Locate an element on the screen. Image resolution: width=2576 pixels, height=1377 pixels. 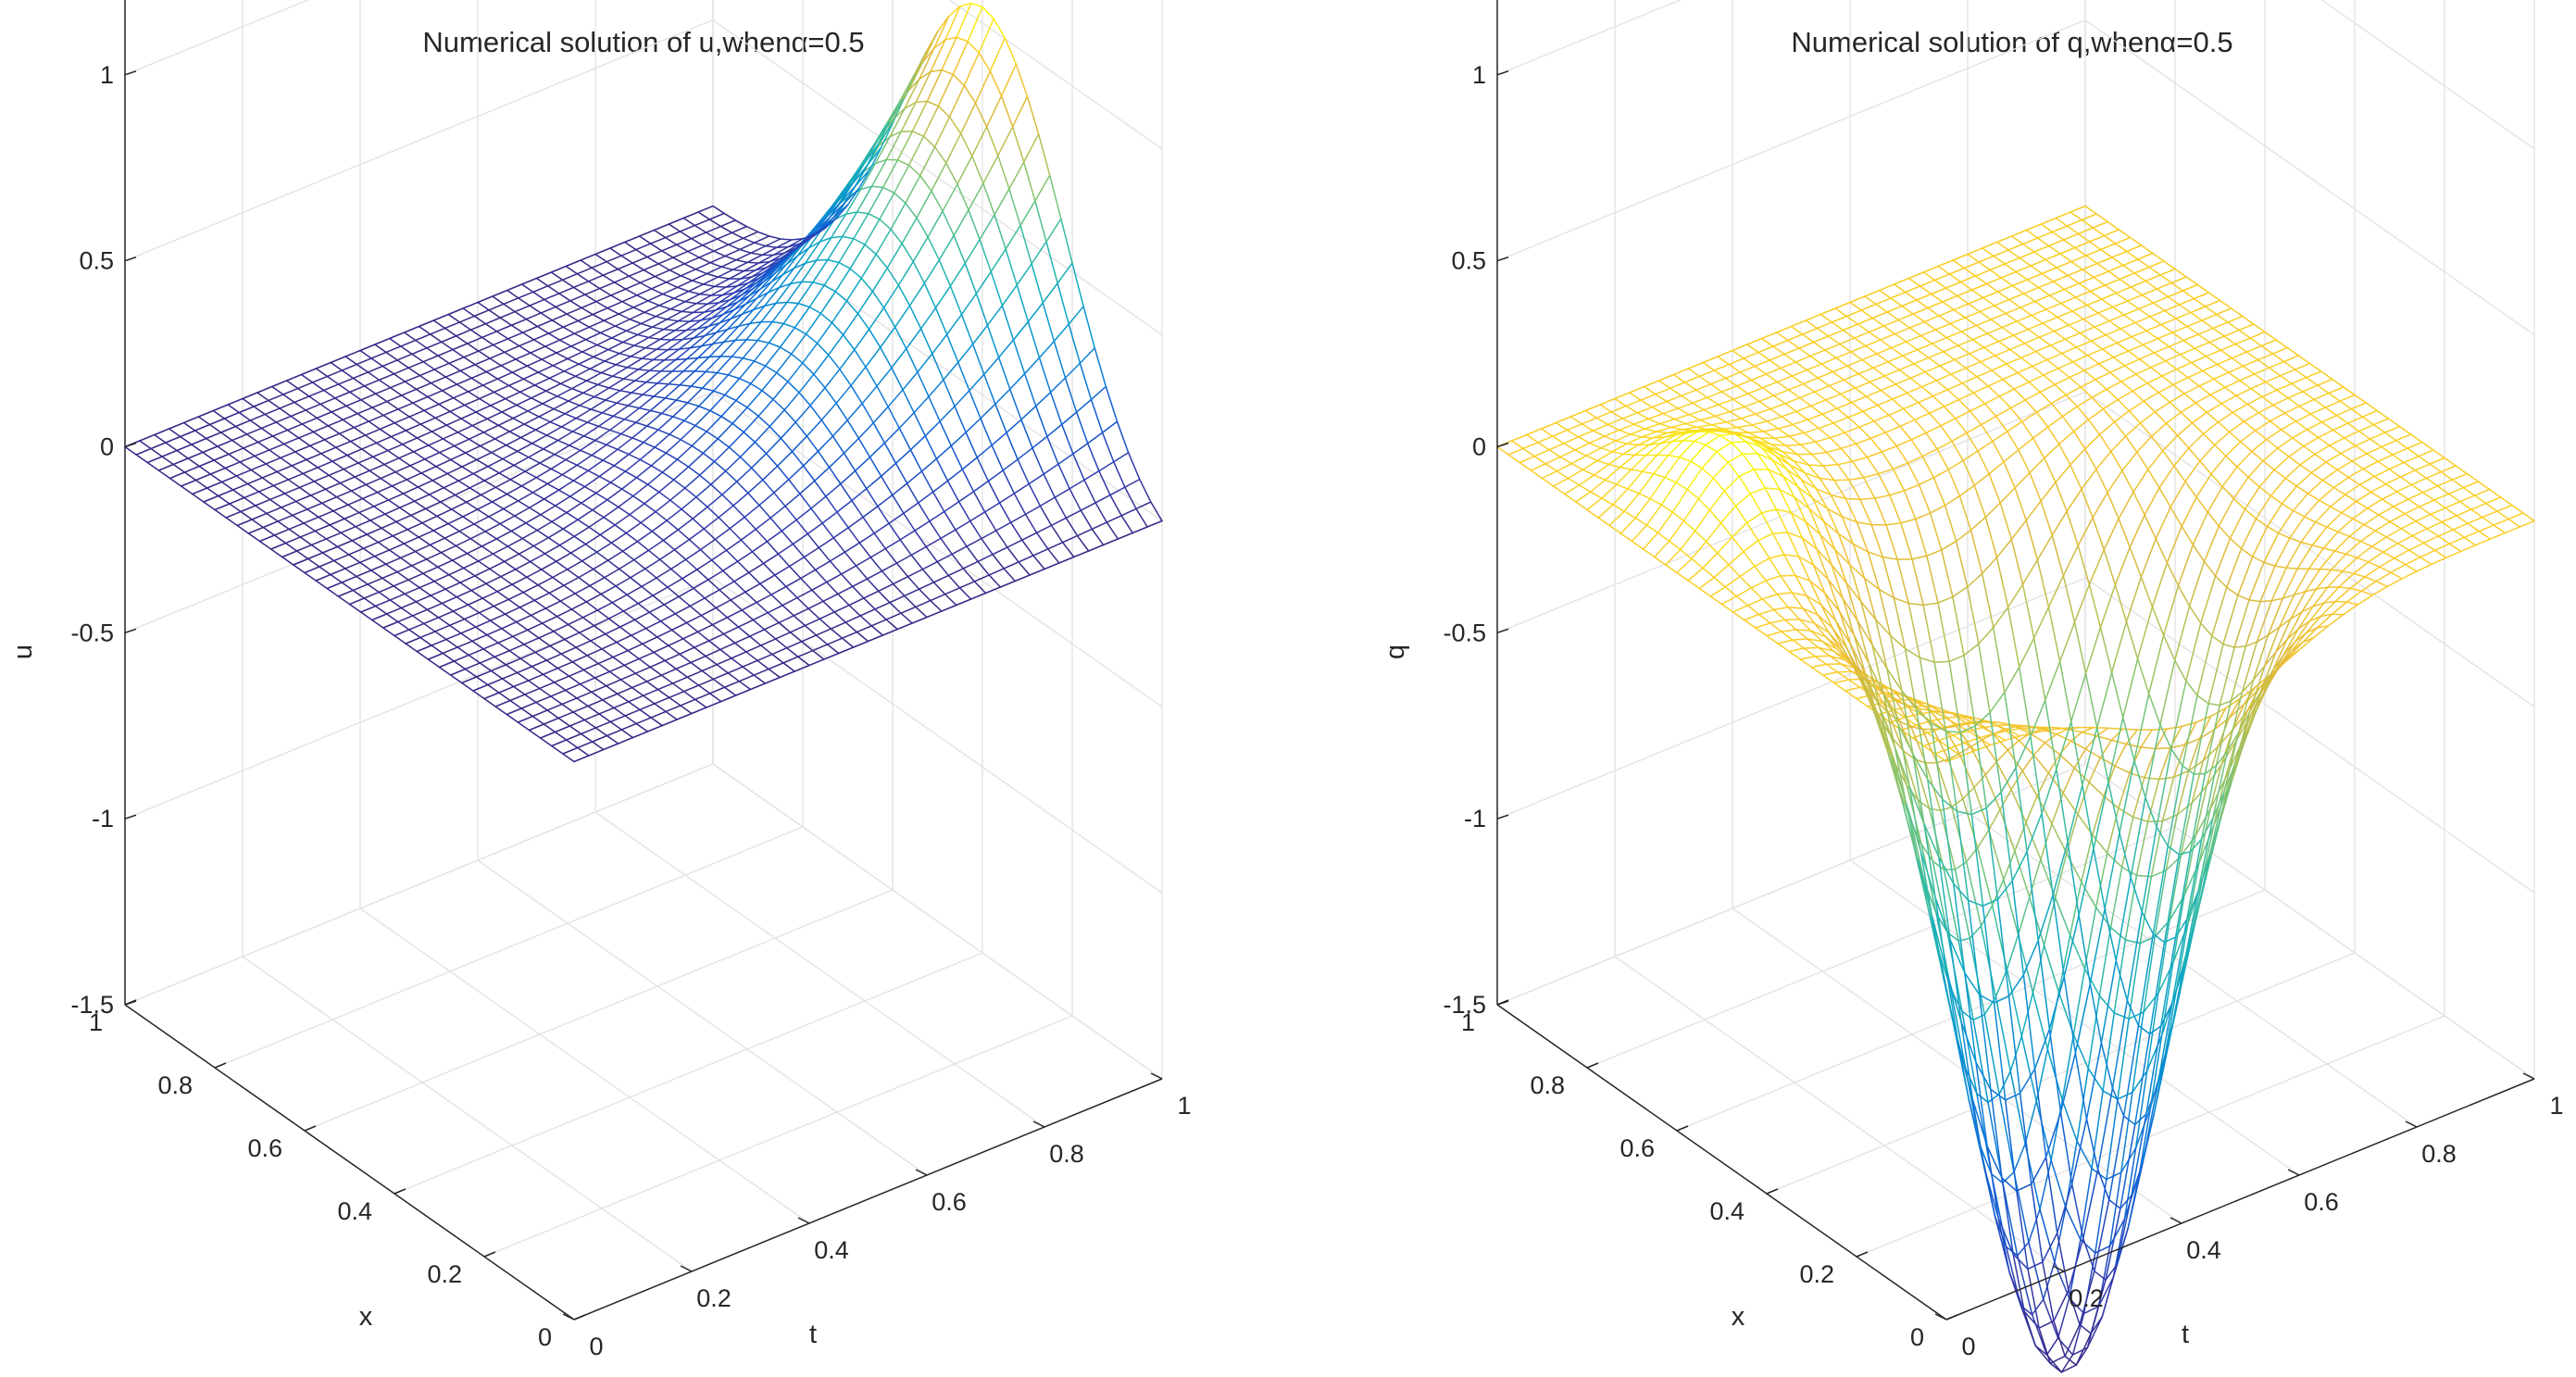
t-tick-mark is located at coordinates (1039, 1124).